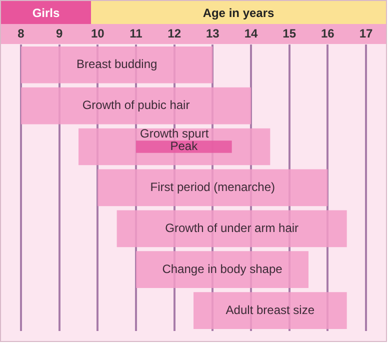 This screenshot has width=389, height=347. I want to click on x-tick-label: 14, so click(251, 33).